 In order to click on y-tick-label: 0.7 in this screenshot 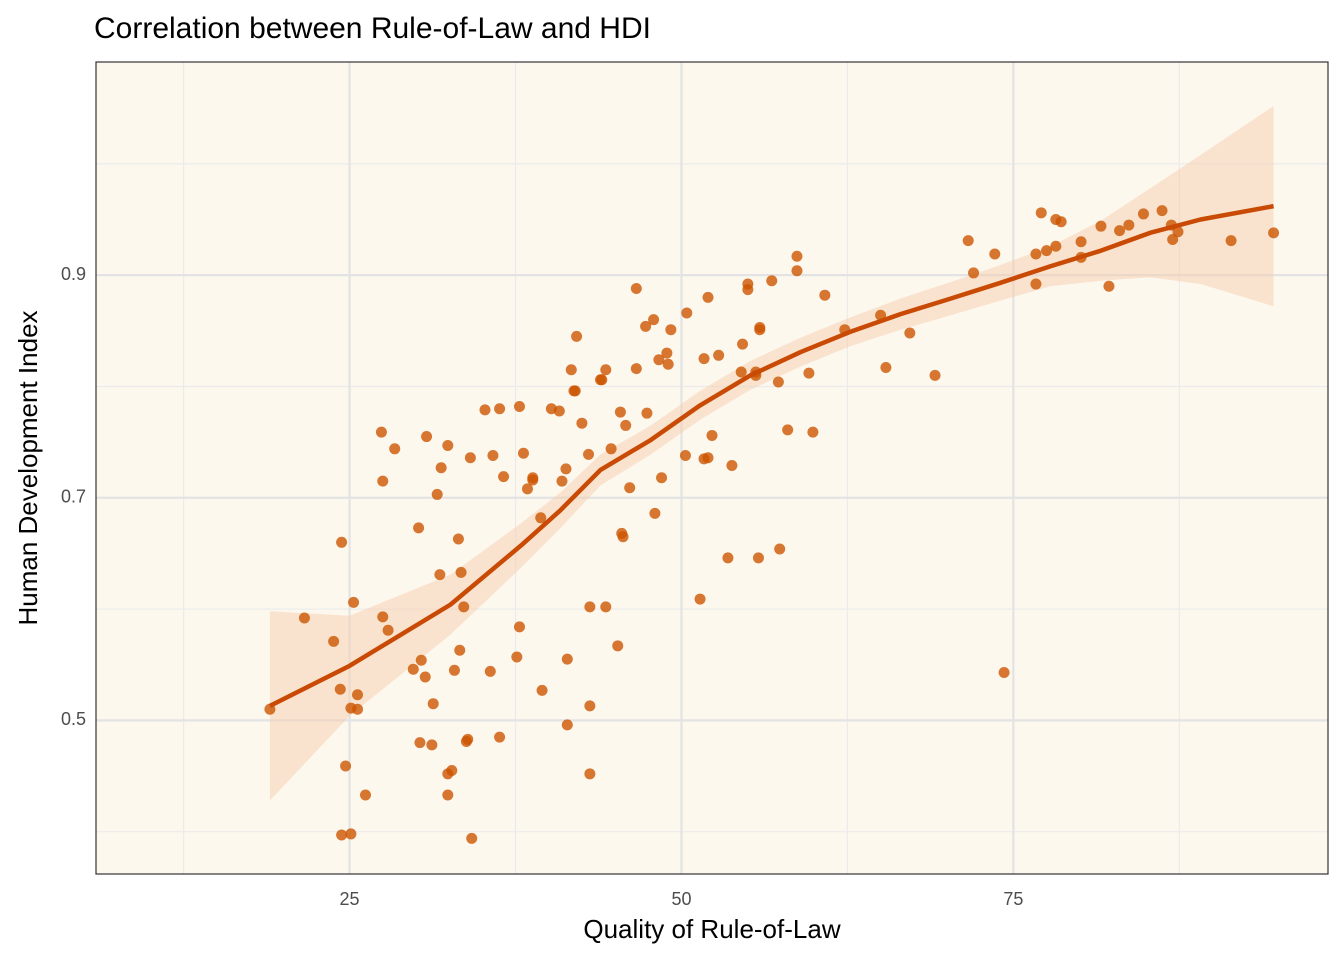, I will do `click(73, 497)`.